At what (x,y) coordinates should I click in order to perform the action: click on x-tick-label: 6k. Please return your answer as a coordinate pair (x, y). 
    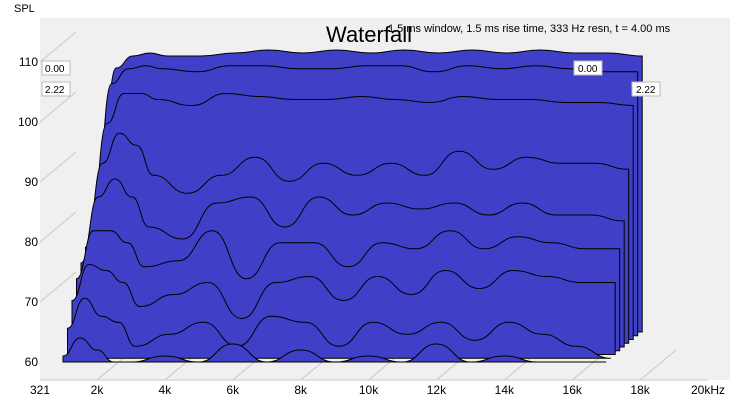
    Looking at the image, I should click on (233, 390).